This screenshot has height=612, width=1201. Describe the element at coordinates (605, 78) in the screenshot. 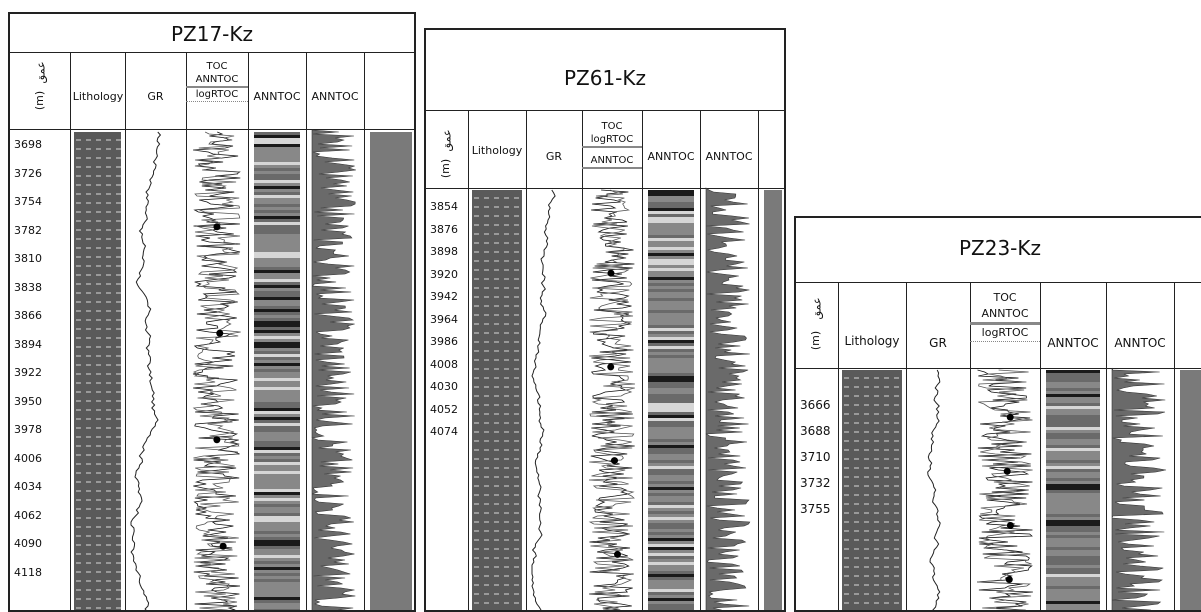

I see `panel-title: PZ61-Kz` at that location.